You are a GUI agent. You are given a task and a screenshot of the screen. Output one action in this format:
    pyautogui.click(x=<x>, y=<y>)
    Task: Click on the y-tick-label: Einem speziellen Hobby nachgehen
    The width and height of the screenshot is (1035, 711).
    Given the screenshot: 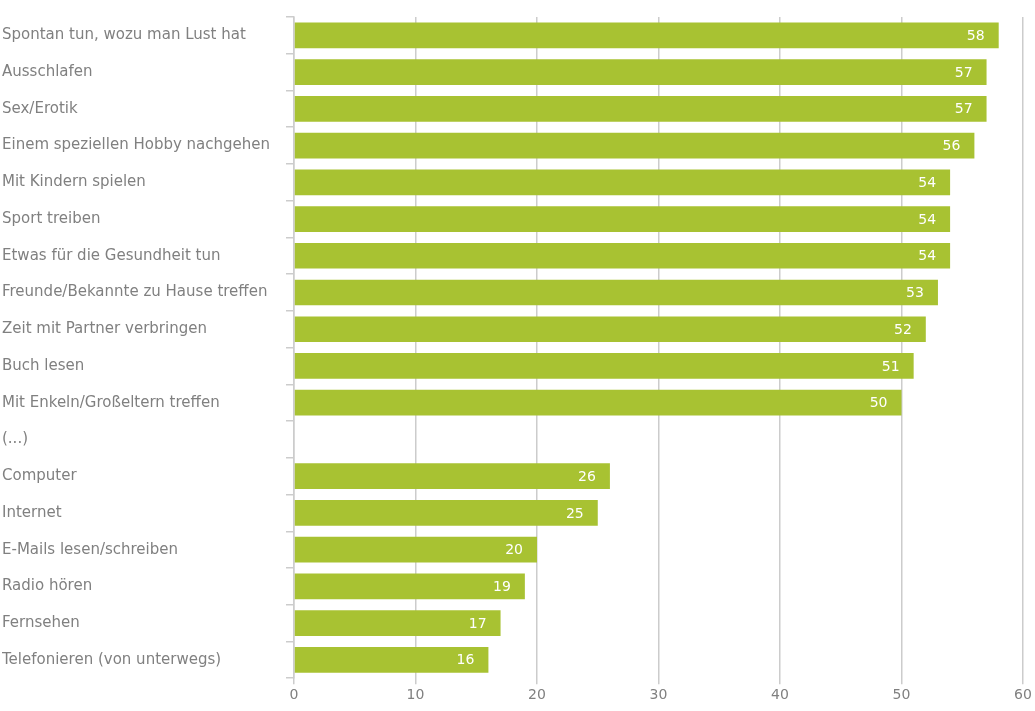 What is the action you would take?
    pyautogui.click(x=136, y=144)
    